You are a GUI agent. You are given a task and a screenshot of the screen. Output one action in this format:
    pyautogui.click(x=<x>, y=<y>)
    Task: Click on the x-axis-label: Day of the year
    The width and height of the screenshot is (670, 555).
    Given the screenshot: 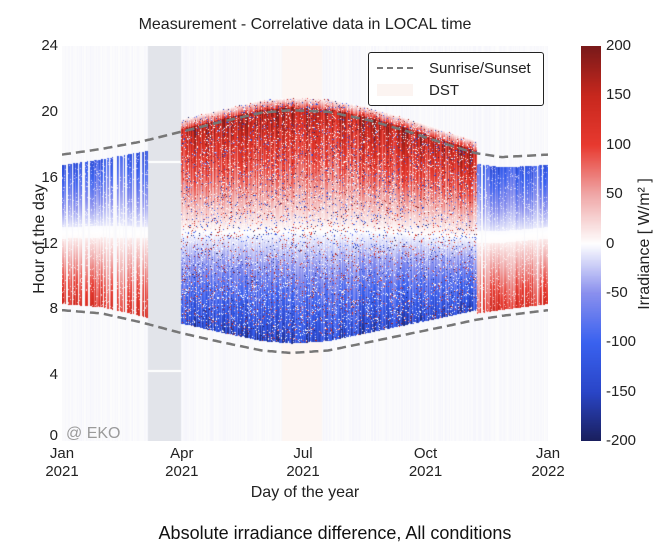 What is the action you would take?
    pyautogui.click(x=305, y=492)
    